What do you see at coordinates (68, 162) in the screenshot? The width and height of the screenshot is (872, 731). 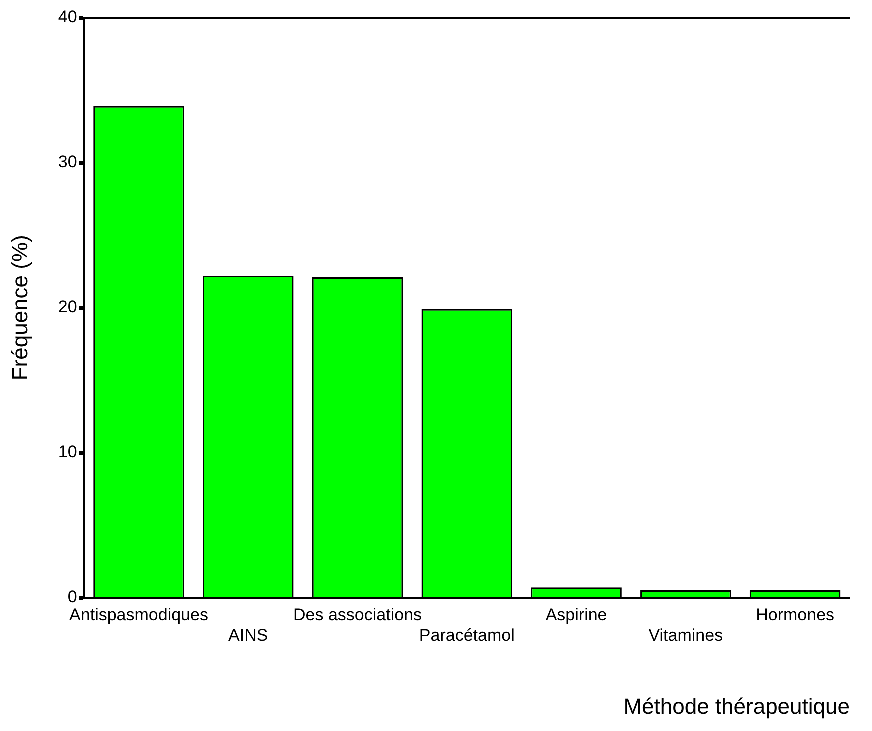 I see `y-tick-label: 30` at bounding box center [68, 162].